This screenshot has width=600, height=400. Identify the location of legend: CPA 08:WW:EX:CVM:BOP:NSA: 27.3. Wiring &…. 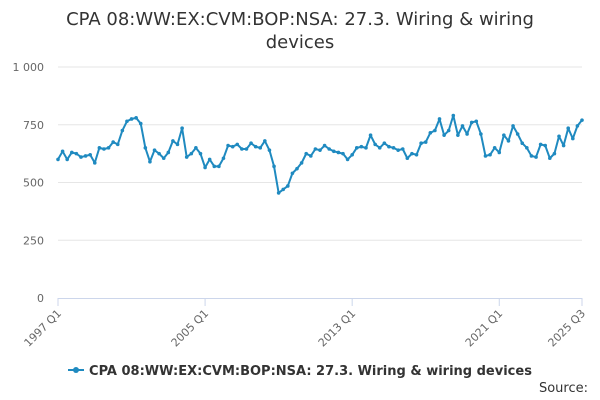
(300, 371).